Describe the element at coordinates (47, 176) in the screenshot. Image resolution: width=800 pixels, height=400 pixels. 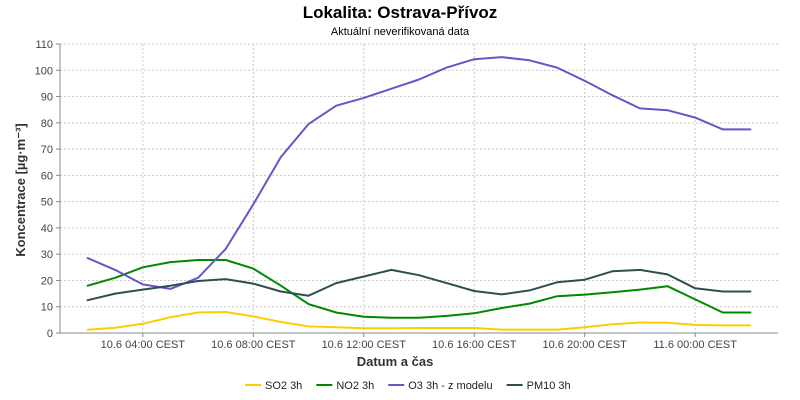
I see `y-tick-label: 60` at that location.